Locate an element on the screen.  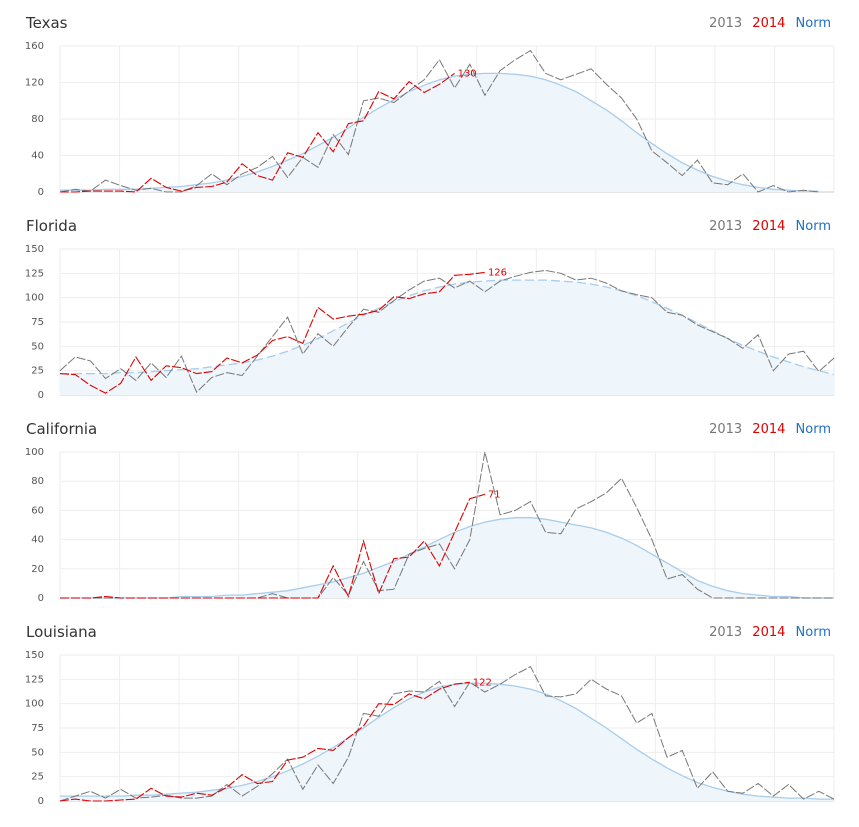
latest-value-label: 130 is located at coordinates (467, 73).